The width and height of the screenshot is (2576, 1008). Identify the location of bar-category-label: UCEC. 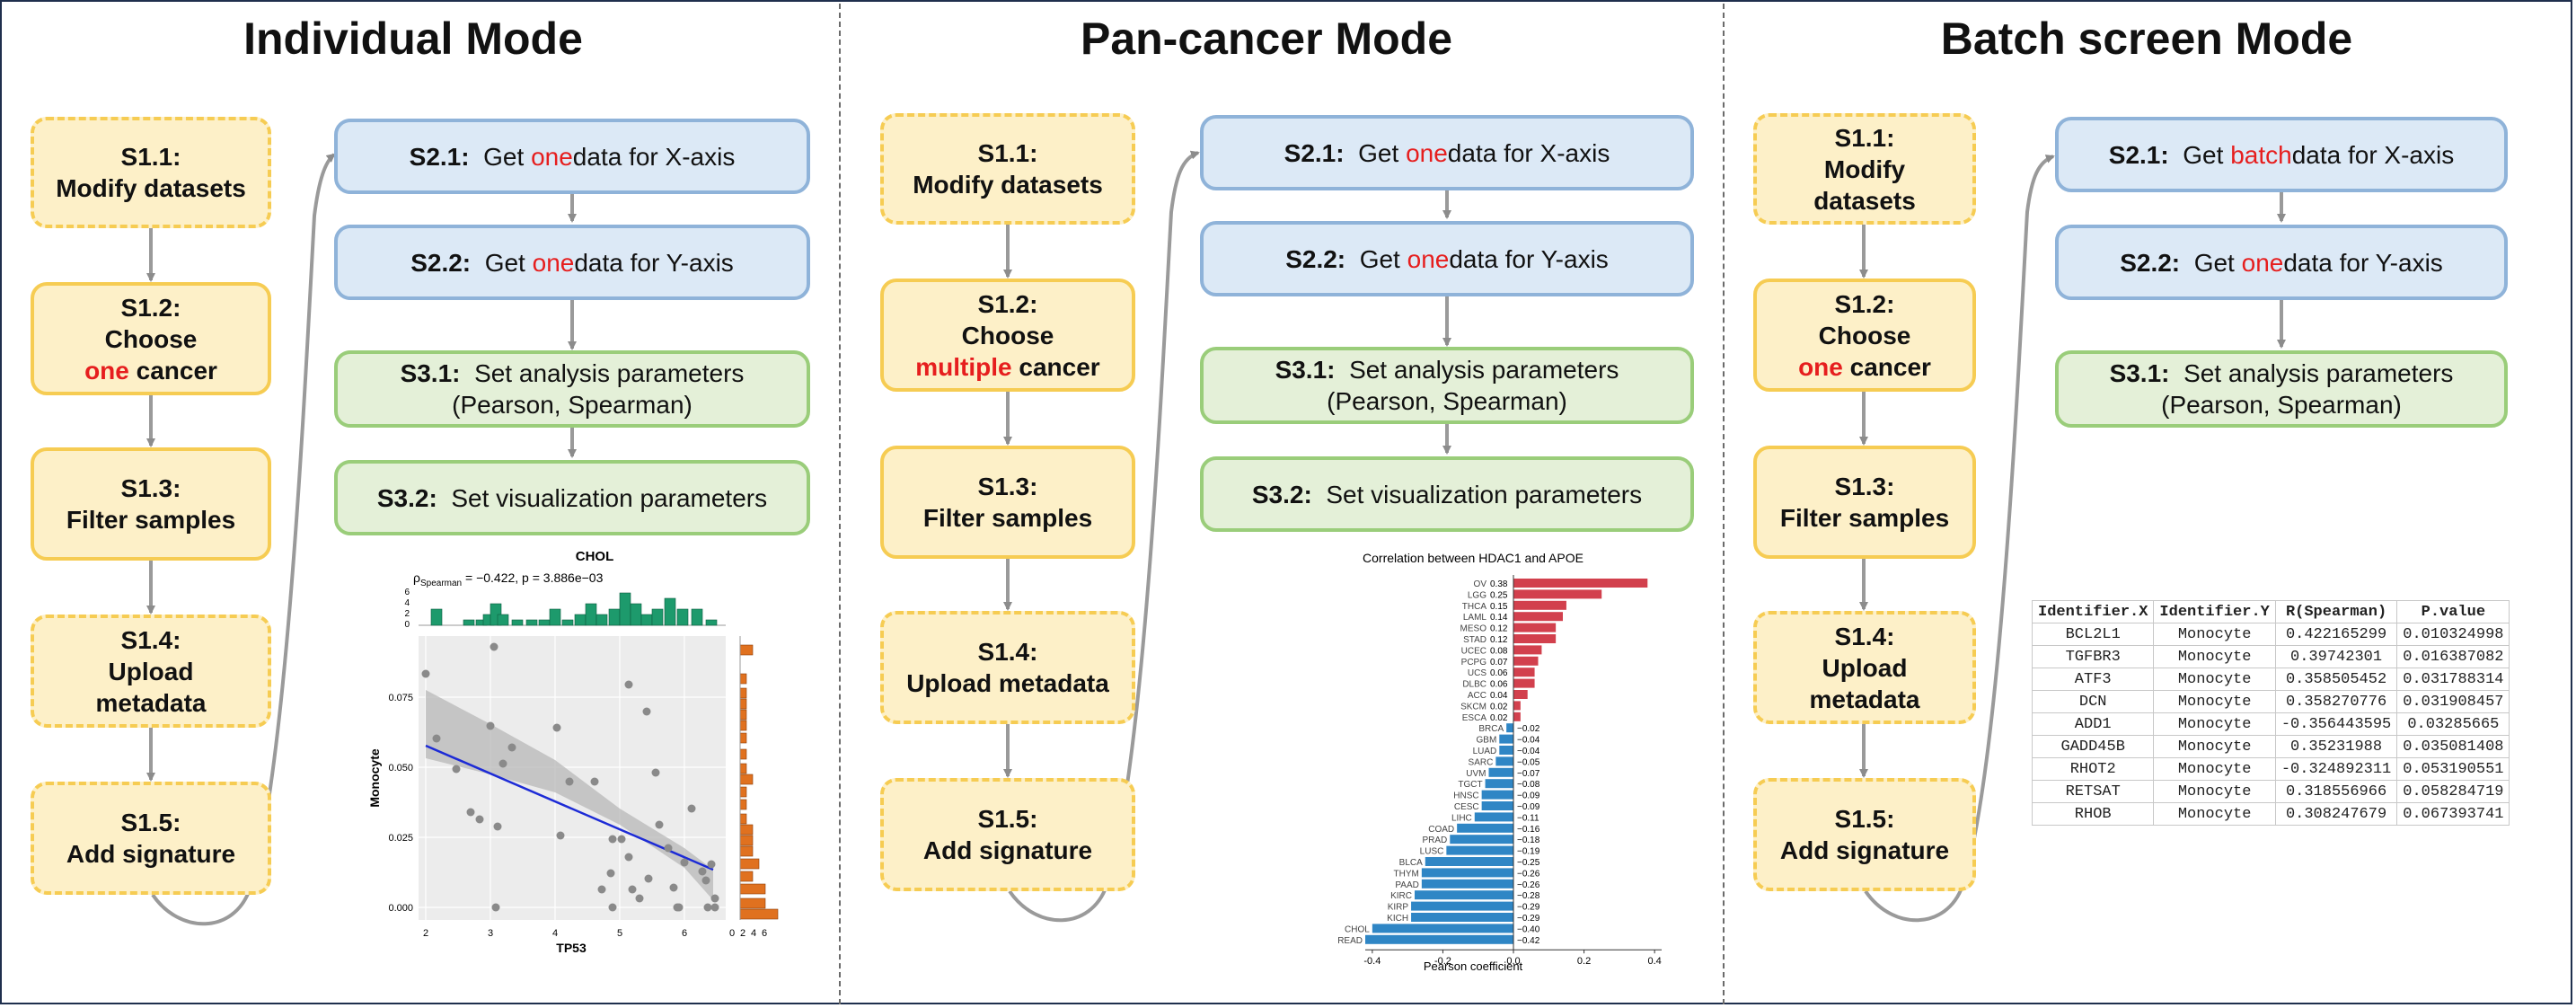
(1473, 651).